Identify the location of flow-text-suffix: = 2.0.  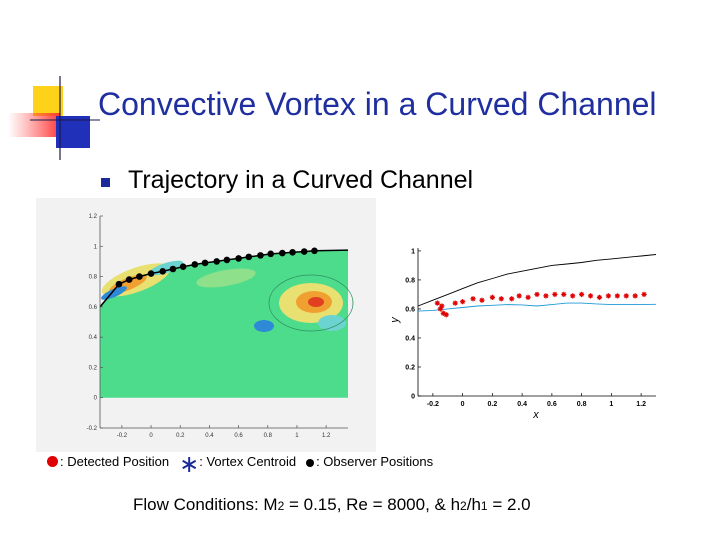
(509, 504).